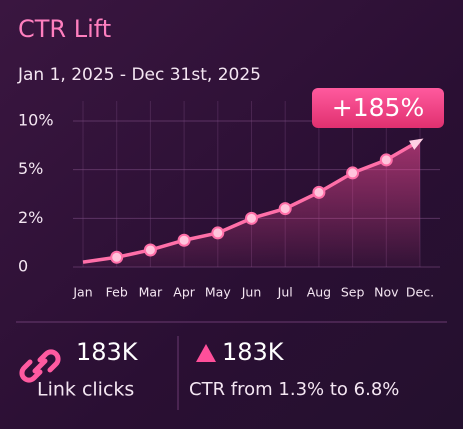  Describe the element at coordinates (416, 144) in the screenshot. I see `arrow-head` at that location.